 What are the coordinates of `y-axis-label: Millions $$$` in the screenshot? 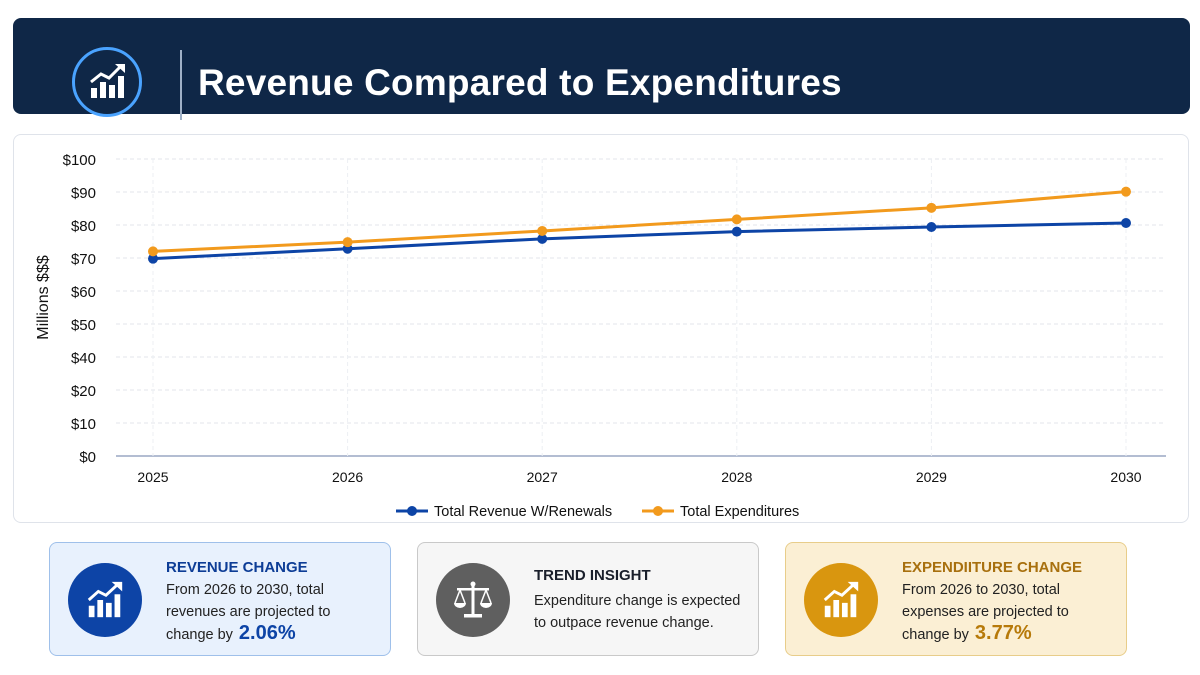 It's located at (43, 297).